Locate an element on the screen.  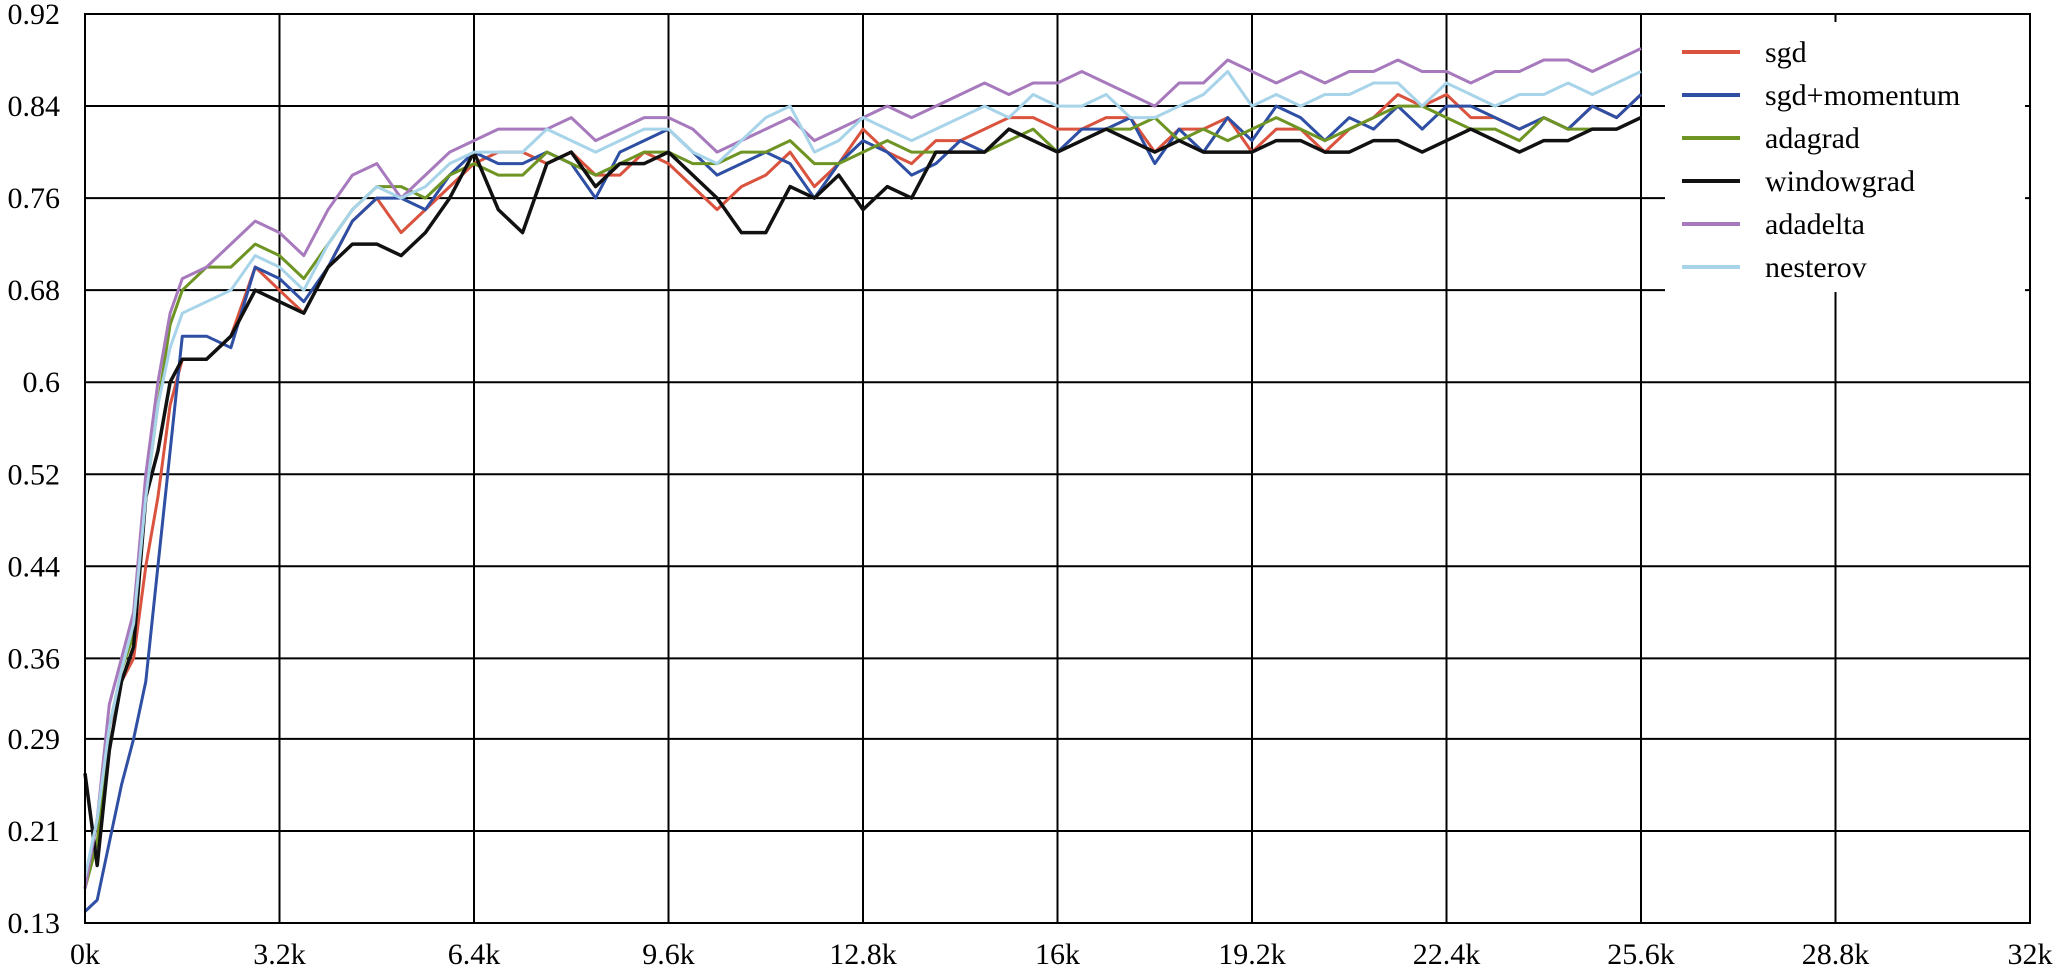
legend-label: windowgrad is located at coordinates (1840, 181).